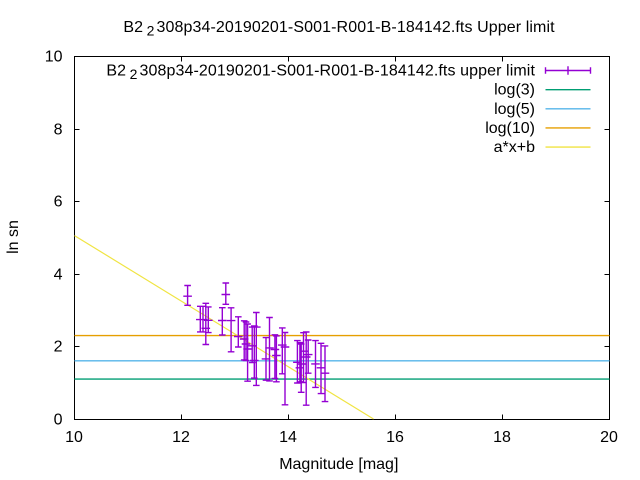 The width and height of the screenshot is (640, 480). Describe the element at coordinates (338, 464) in the screenshot. I see `svg-text: Magnitude [mag]` at that location.